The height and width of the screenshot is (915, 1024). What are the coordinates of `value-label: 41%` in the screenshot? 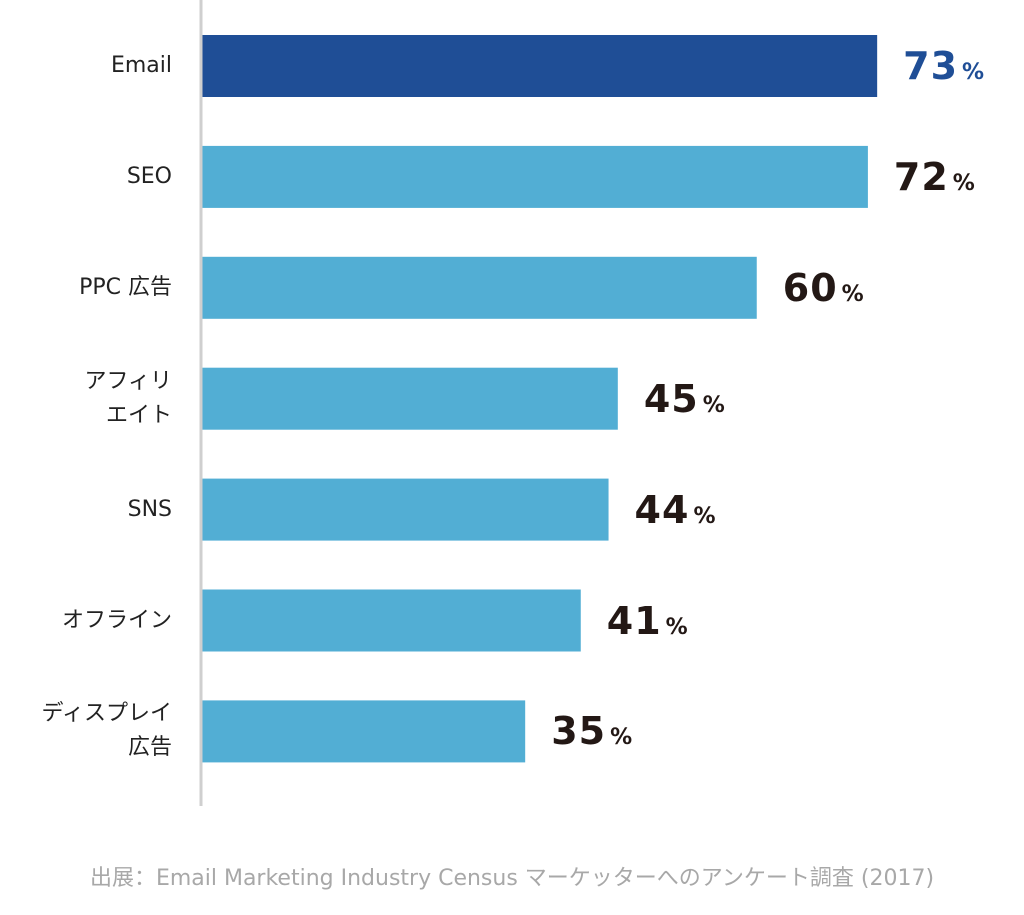 It's located at (647, 620).